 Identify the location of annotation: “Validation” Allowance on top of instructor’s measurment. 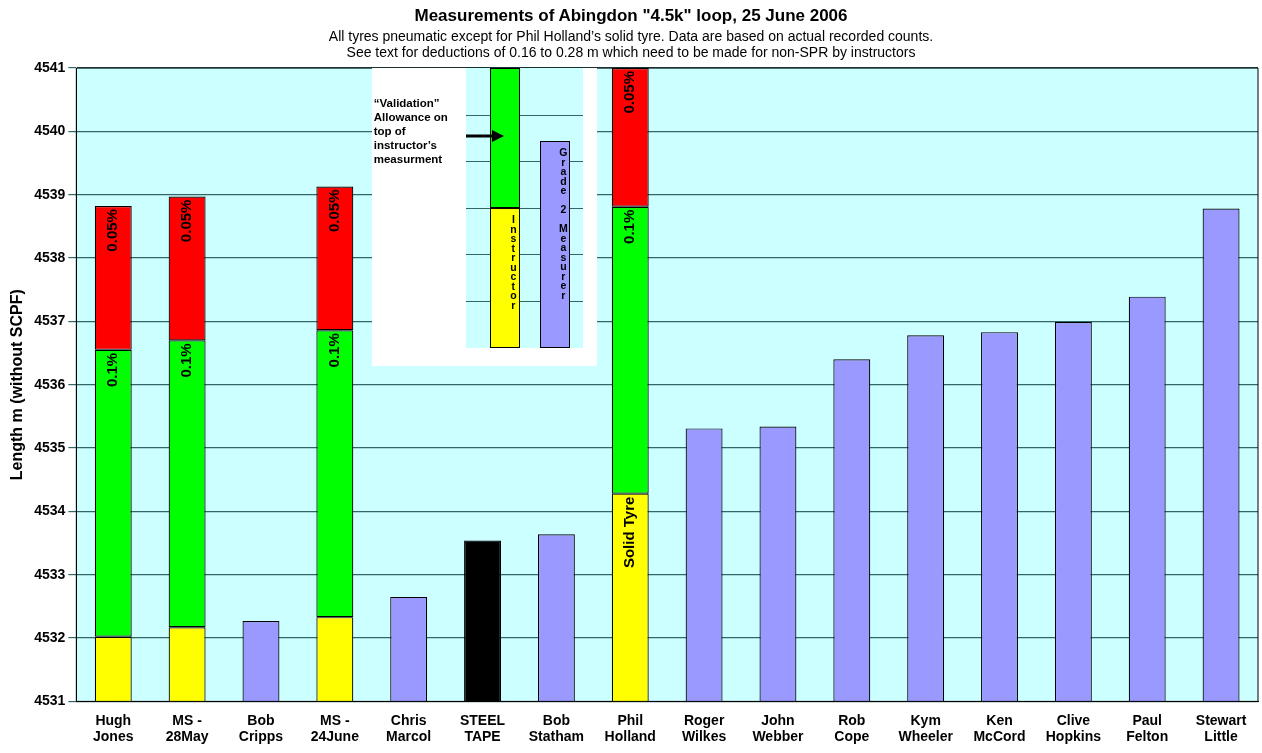
(411, 130).